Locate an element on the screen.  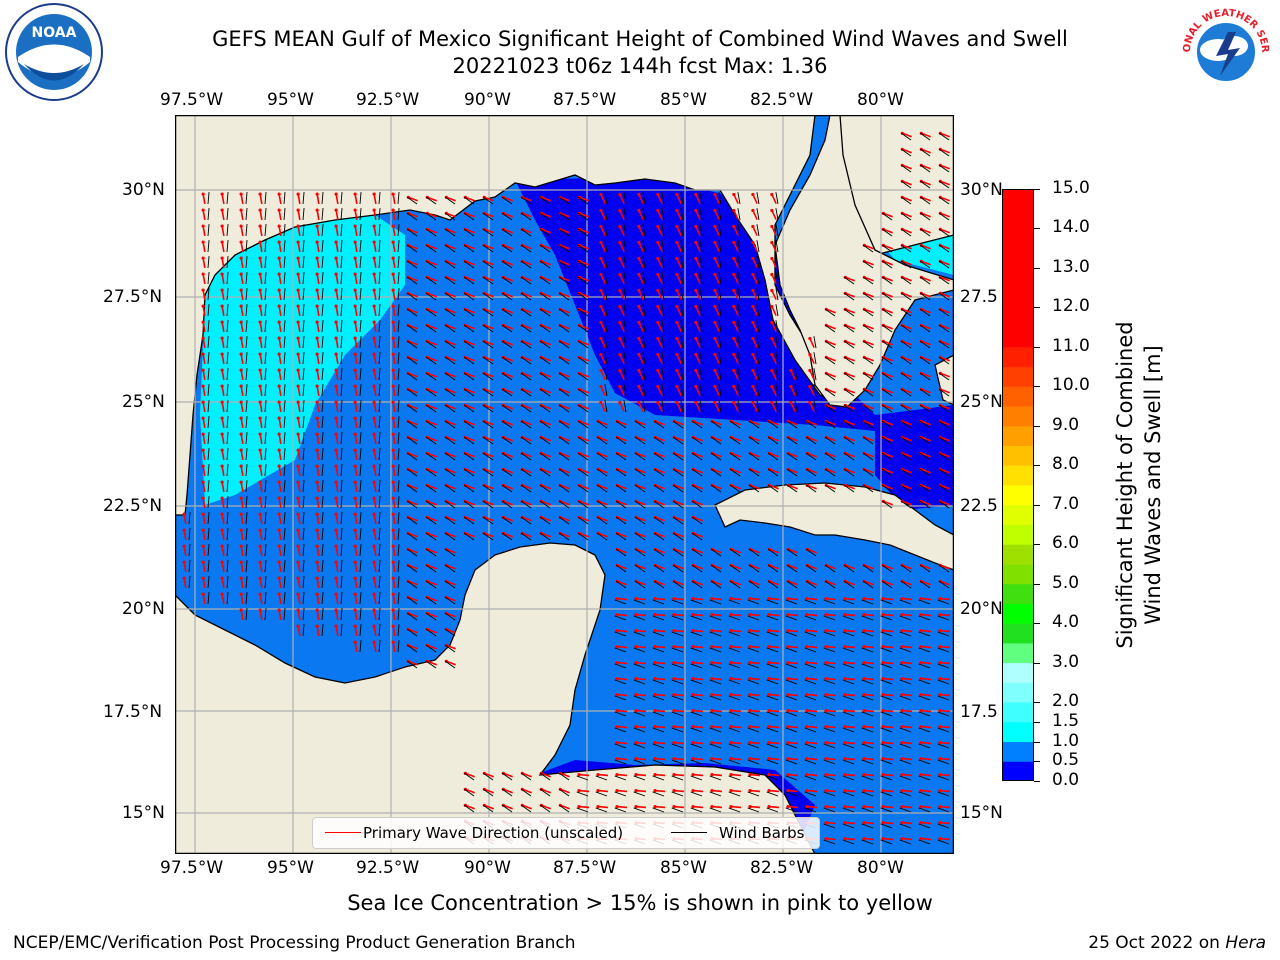
colorbar-tick-label: 0.0 is located at coordinates (1066, 780).